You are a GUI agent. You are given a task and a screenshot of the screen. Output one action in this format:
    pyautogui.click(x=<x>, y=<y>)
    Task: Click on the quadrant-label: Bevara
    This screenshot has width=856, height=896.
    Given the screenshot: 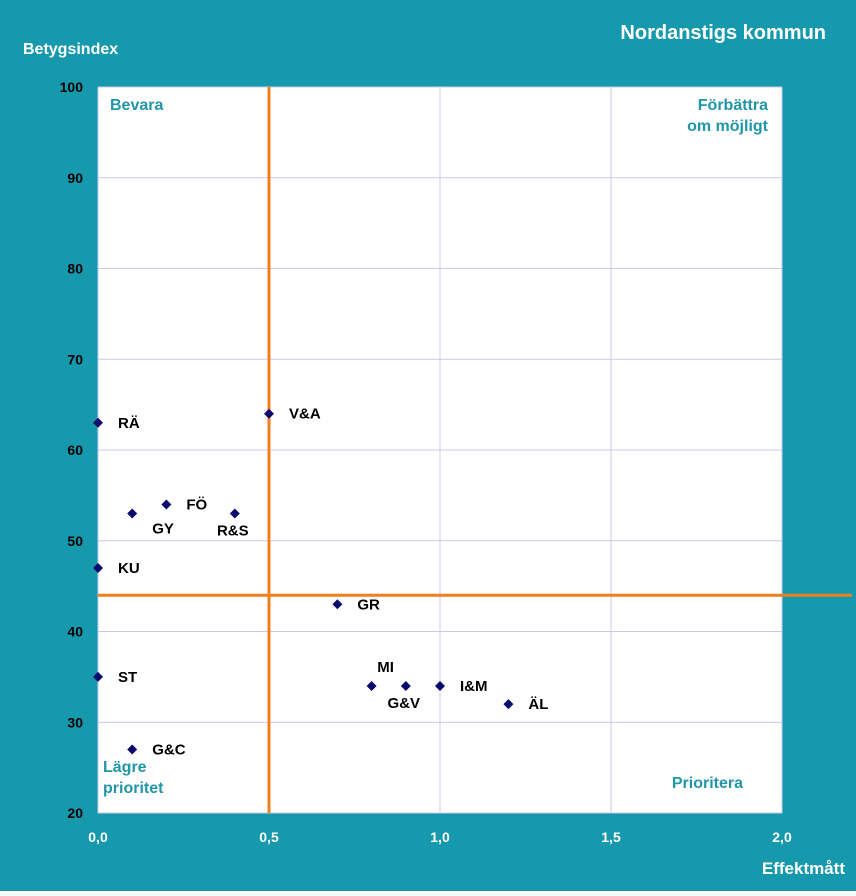 What is the action you would take?
    pyautogui.click(x=136, y=105)
    